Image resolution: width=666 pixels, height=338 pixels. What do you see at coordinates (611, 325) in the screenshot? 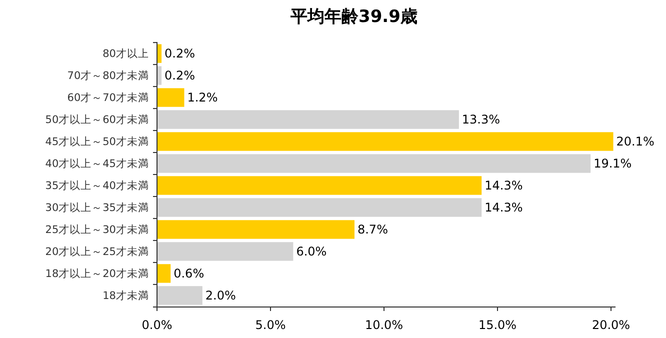
I see `x-tick-label: 20.0%` at bounding box center [611, 325].